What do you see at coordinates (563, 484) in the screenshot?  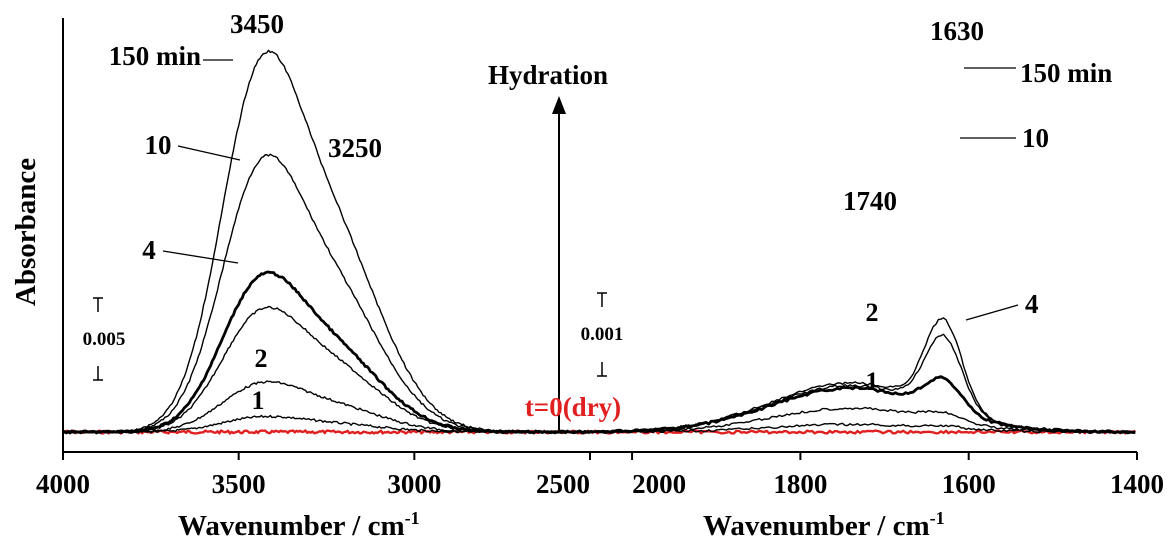 I see `x-tick-left-2500-label: 2500` at bounding box center [563, 484].